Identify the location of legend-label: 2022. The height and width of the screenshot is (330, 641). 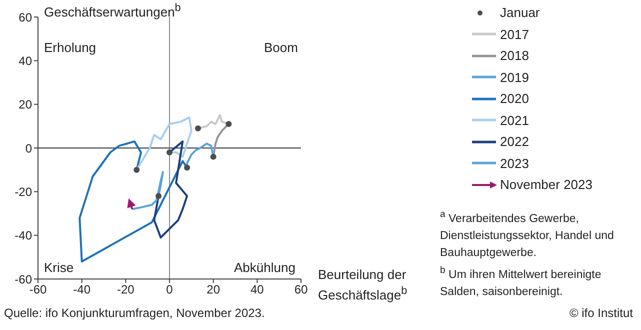
(514, 142).